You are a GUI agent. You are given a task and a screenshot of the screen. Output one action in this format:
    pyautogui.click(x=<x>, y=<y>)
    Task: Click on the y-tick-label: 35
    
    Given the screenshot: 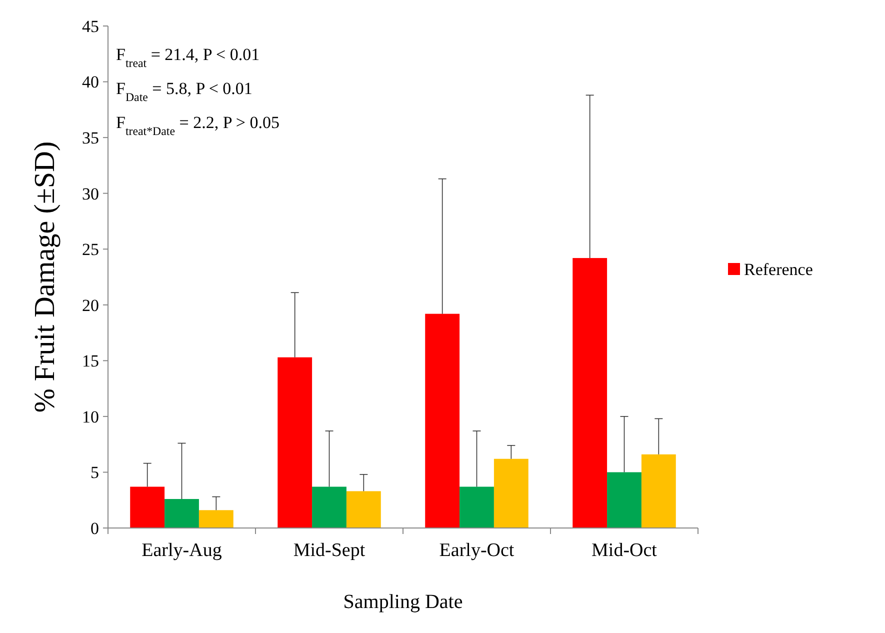 What is the action you would take?
    pyautogui.click(x=90, y=138)
    